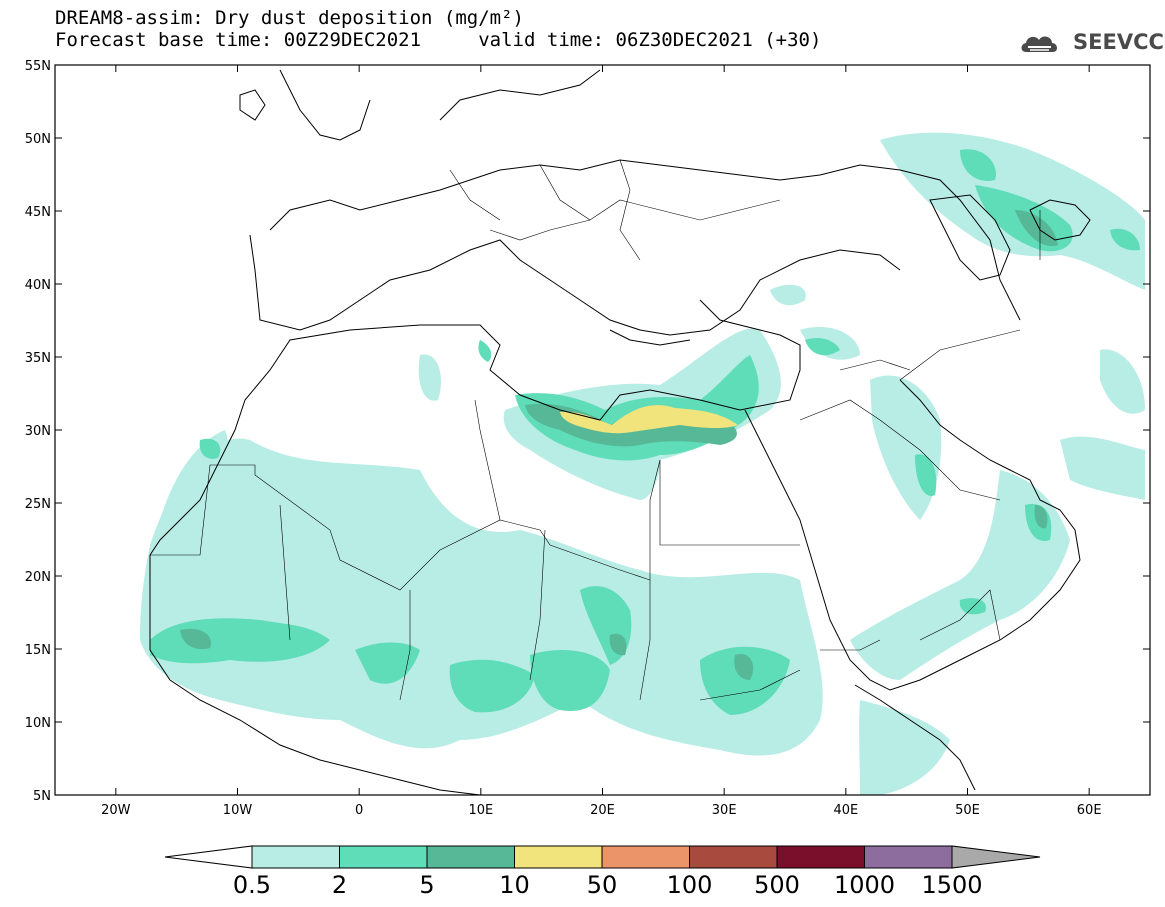 This screenshot has height=907, width=1165. I want to click on colorbar-under-triangle, so click(208, 857).